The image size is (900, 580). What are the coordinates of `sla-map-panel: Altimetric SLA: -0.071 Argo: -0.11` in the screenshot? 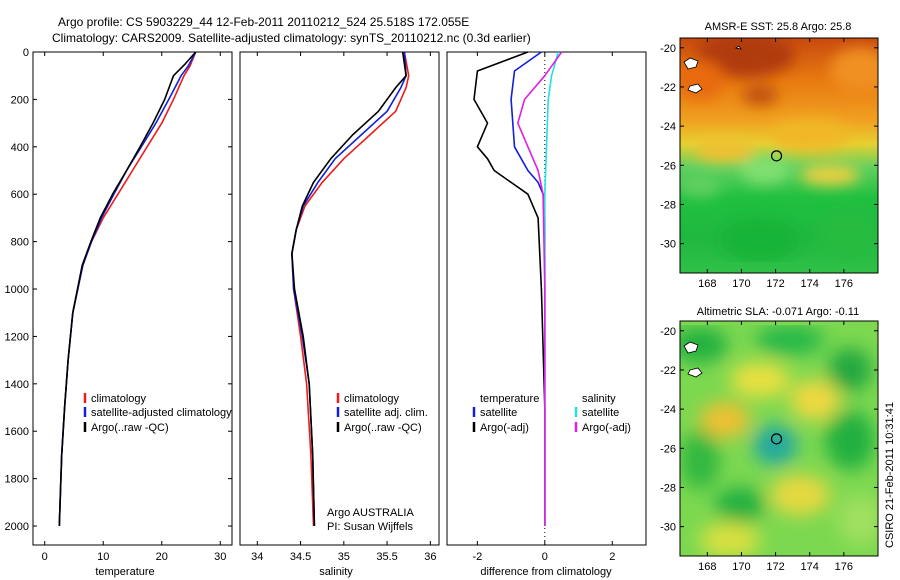 It's located at (769, 439).